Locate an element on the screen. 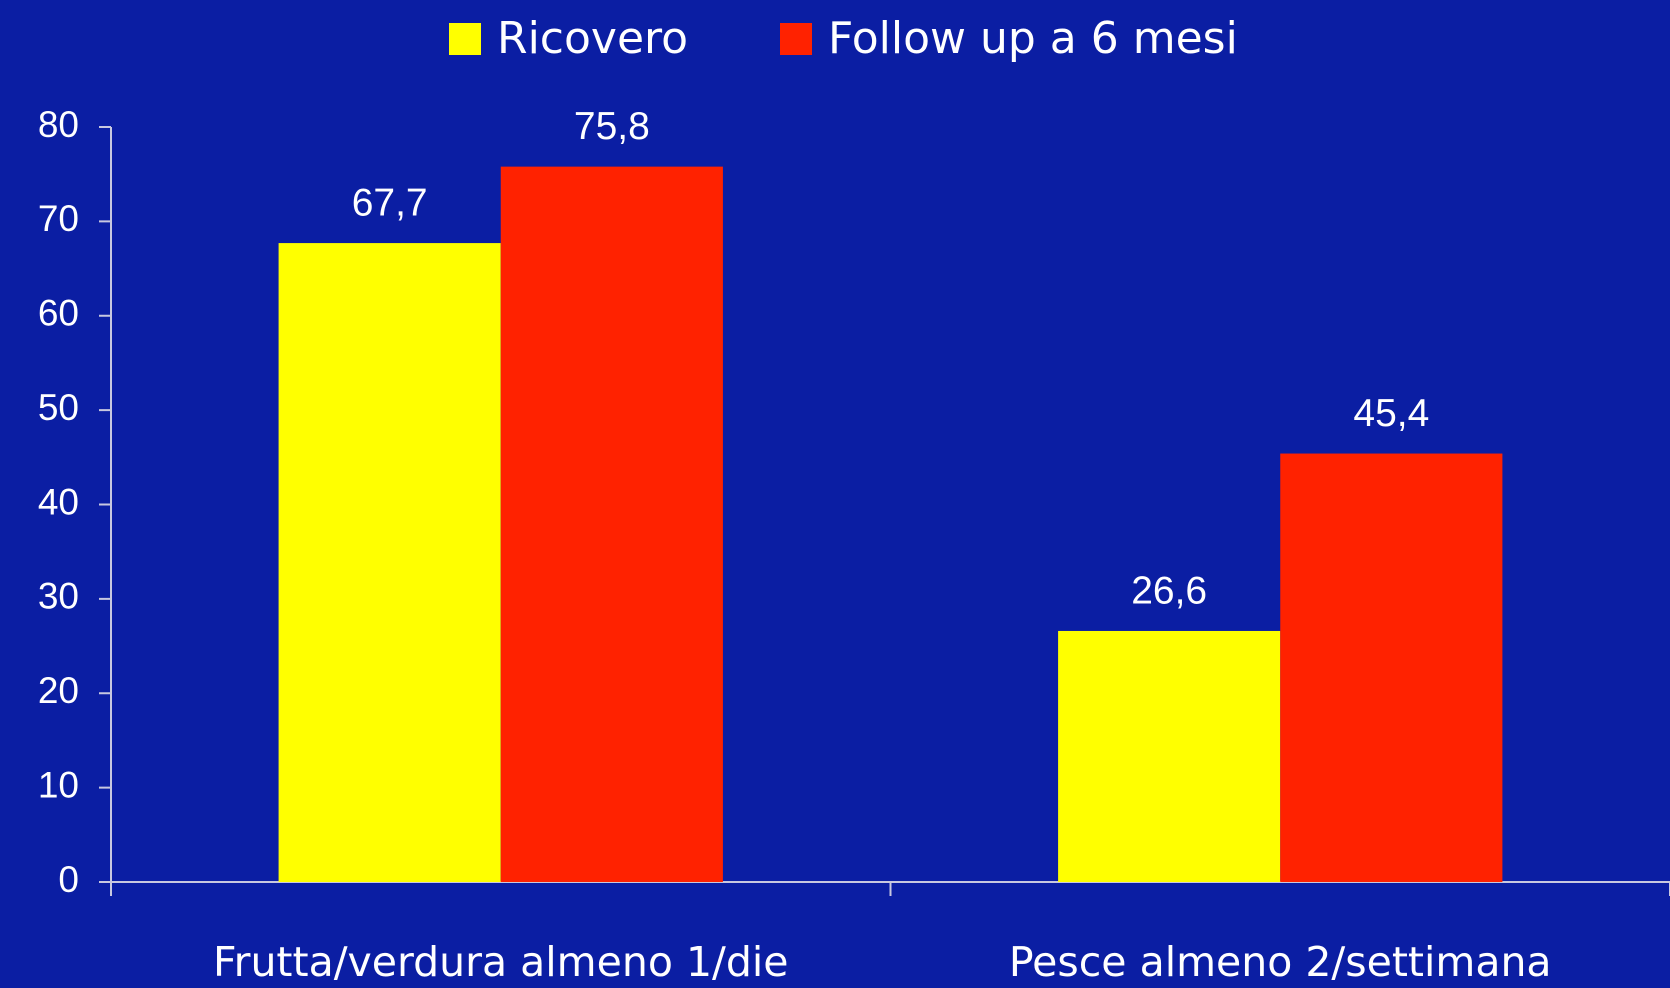 The width and height of the screenshot is (1670, 988). value-label: 67,7 is located at coordinates (390, 202).